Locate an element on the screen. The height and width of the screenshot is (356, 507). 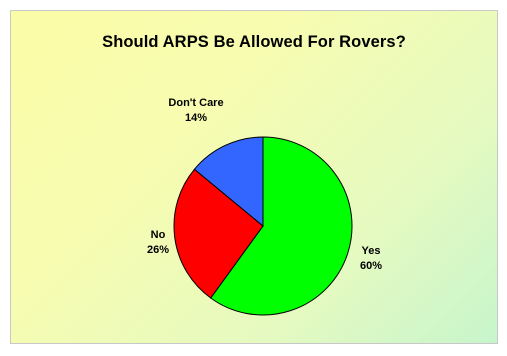
slice-value-don-t-care: 14% is located at coordinates (196, 118).